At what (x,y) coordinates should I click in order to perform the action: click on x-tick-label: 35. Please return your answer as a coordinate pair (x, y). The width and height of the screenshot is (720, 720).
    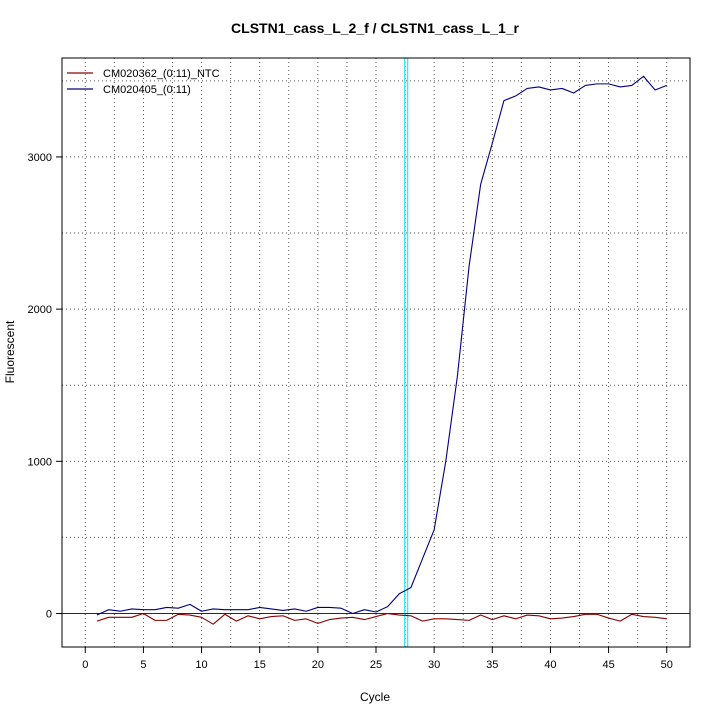
    Looking at the image, I should click on (492, 665).